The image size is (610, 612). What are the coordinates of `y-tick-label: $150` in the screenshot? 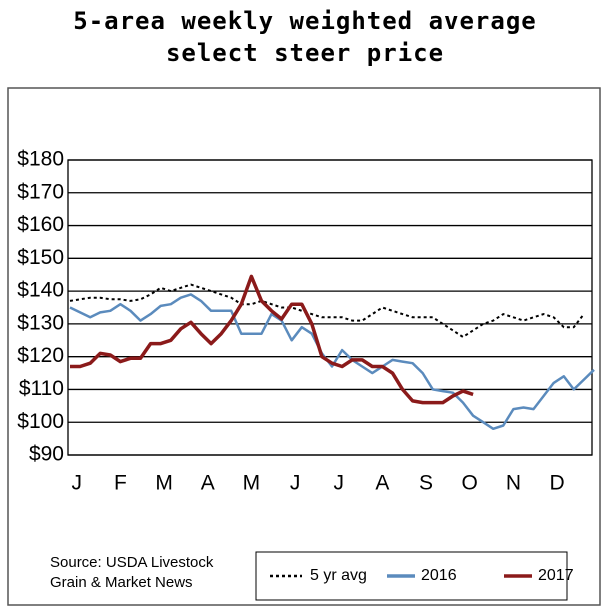 It's located at (40, 257).